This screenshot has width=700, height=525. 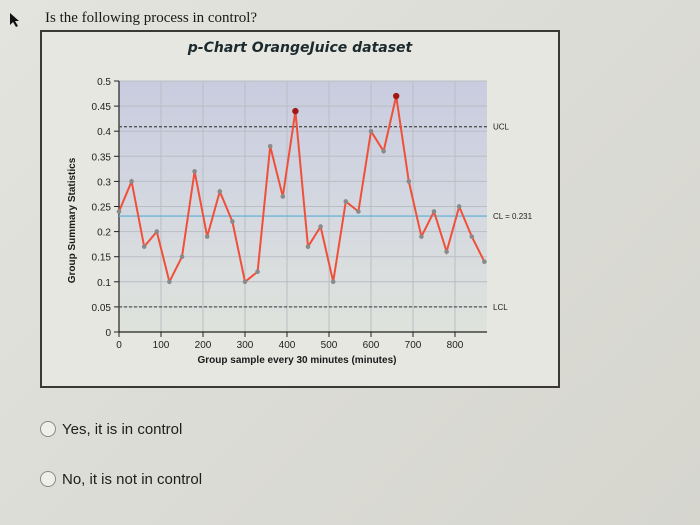 I want to click on option-no-not-in-control: No, it is not in control, so click(x=121, y=479).